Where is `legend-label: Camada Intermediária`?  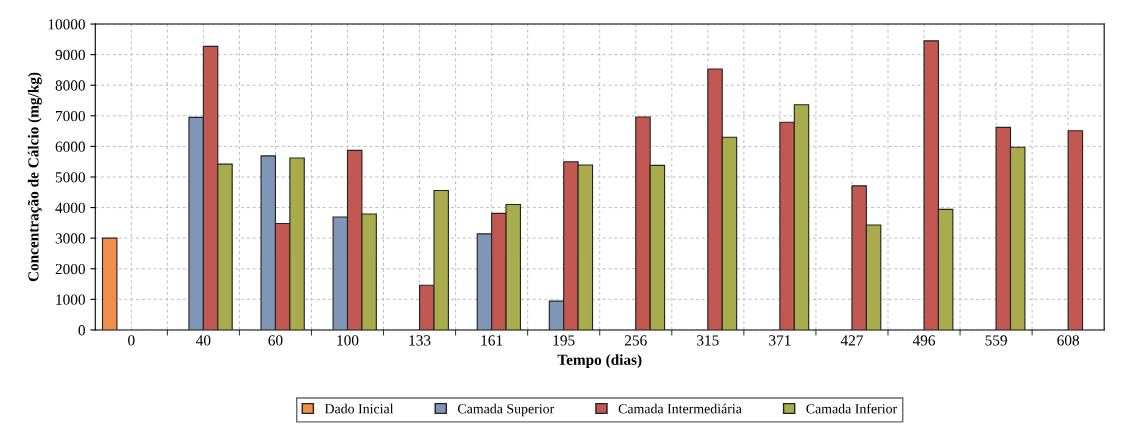
legend-label: Camada Intermediária is located at coordinates (680, 408).